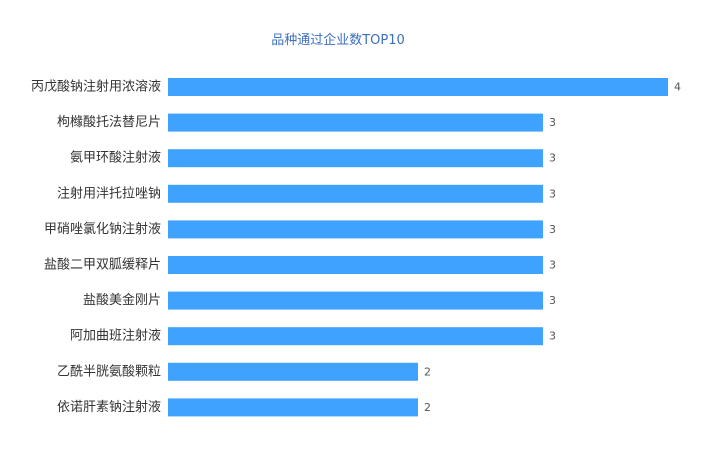 The height and width of the screenshot is (450, 708). What do you see at coordinates (109, 371) in the screenshot?
I see `category-label: 乙酰半胱氨酸颗粒` at bounding box center [109, 371].